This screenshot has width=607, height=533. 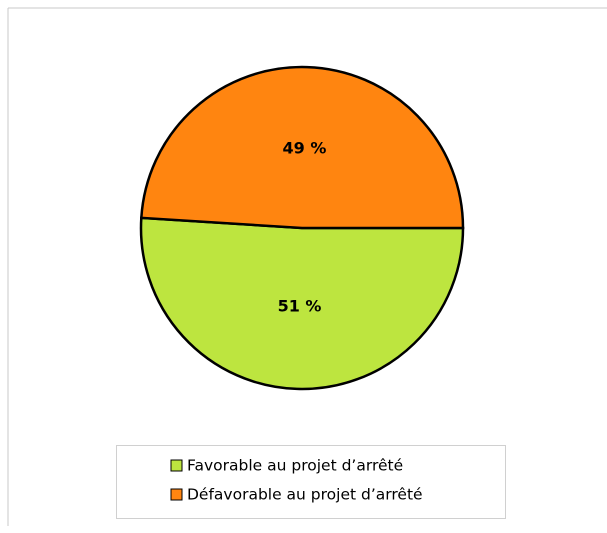 What do you see at coordinates (311, 482) in the screenshot?
I see `legend-box` at bounding box center [311, 482].